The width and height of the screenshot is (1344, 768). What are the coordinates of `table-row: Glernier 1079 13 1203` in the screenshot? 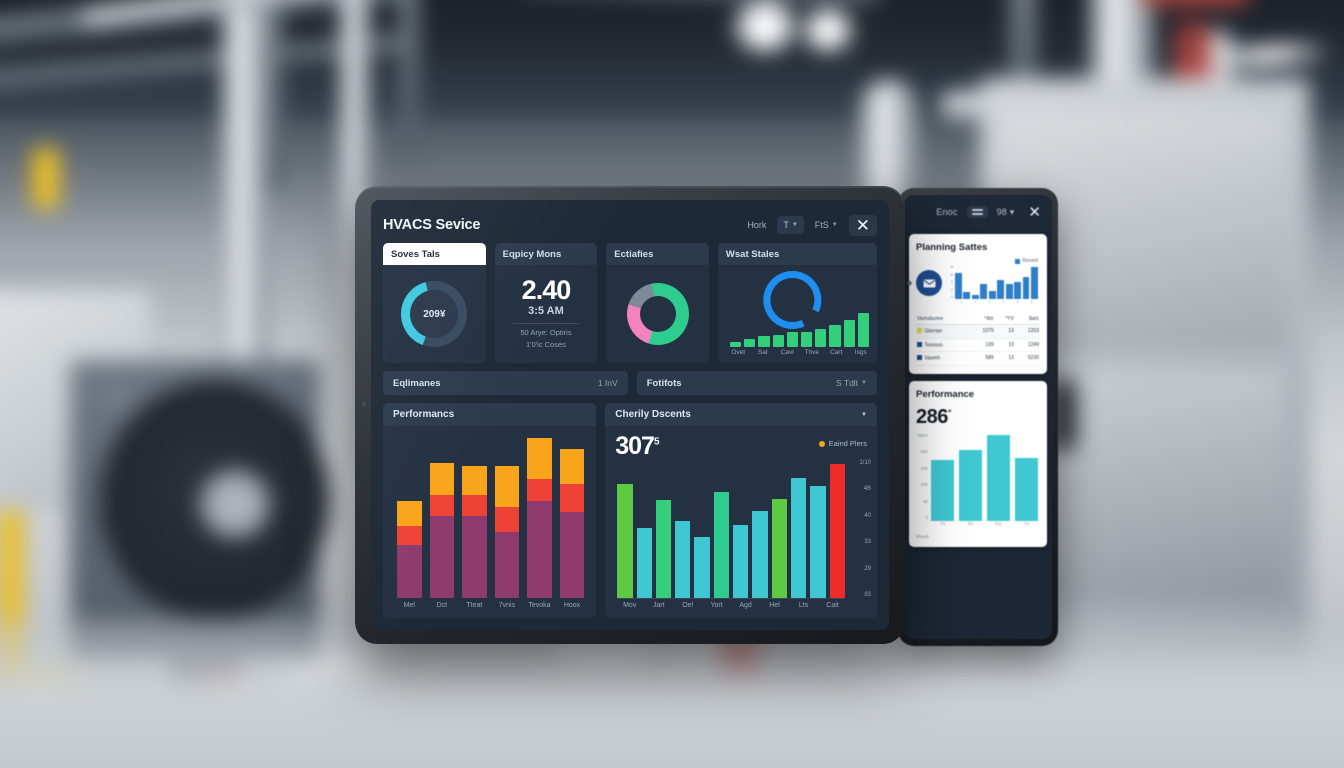 It's located at (978, 331).